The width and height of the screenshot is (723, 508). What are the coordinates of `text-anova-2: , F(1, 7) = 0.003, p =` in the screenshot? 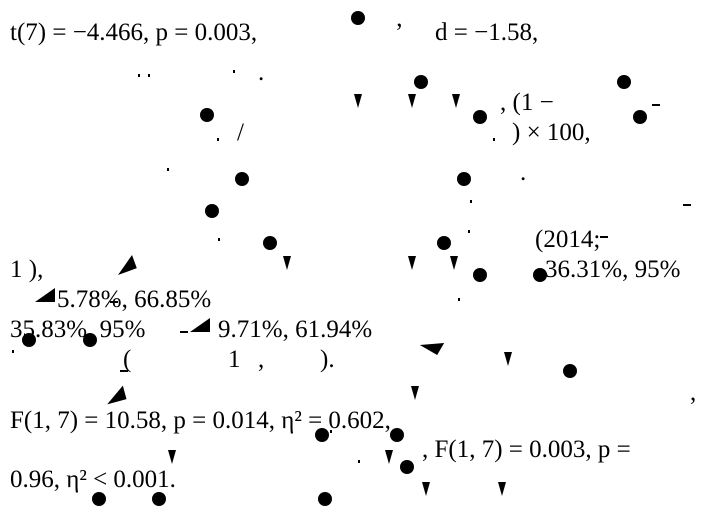 It's located at (526, 449).